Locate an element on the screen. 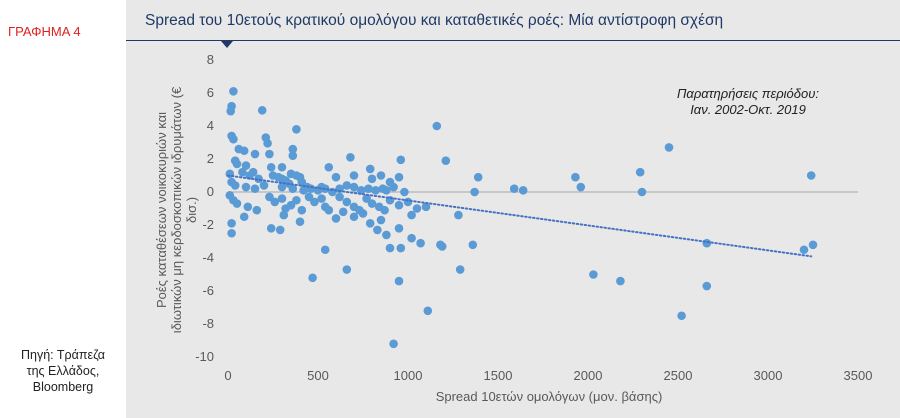 Image resolution: width=900 pixels, height=418 pixels. y-tick-label: 0 is located at coordinates (210, 191).